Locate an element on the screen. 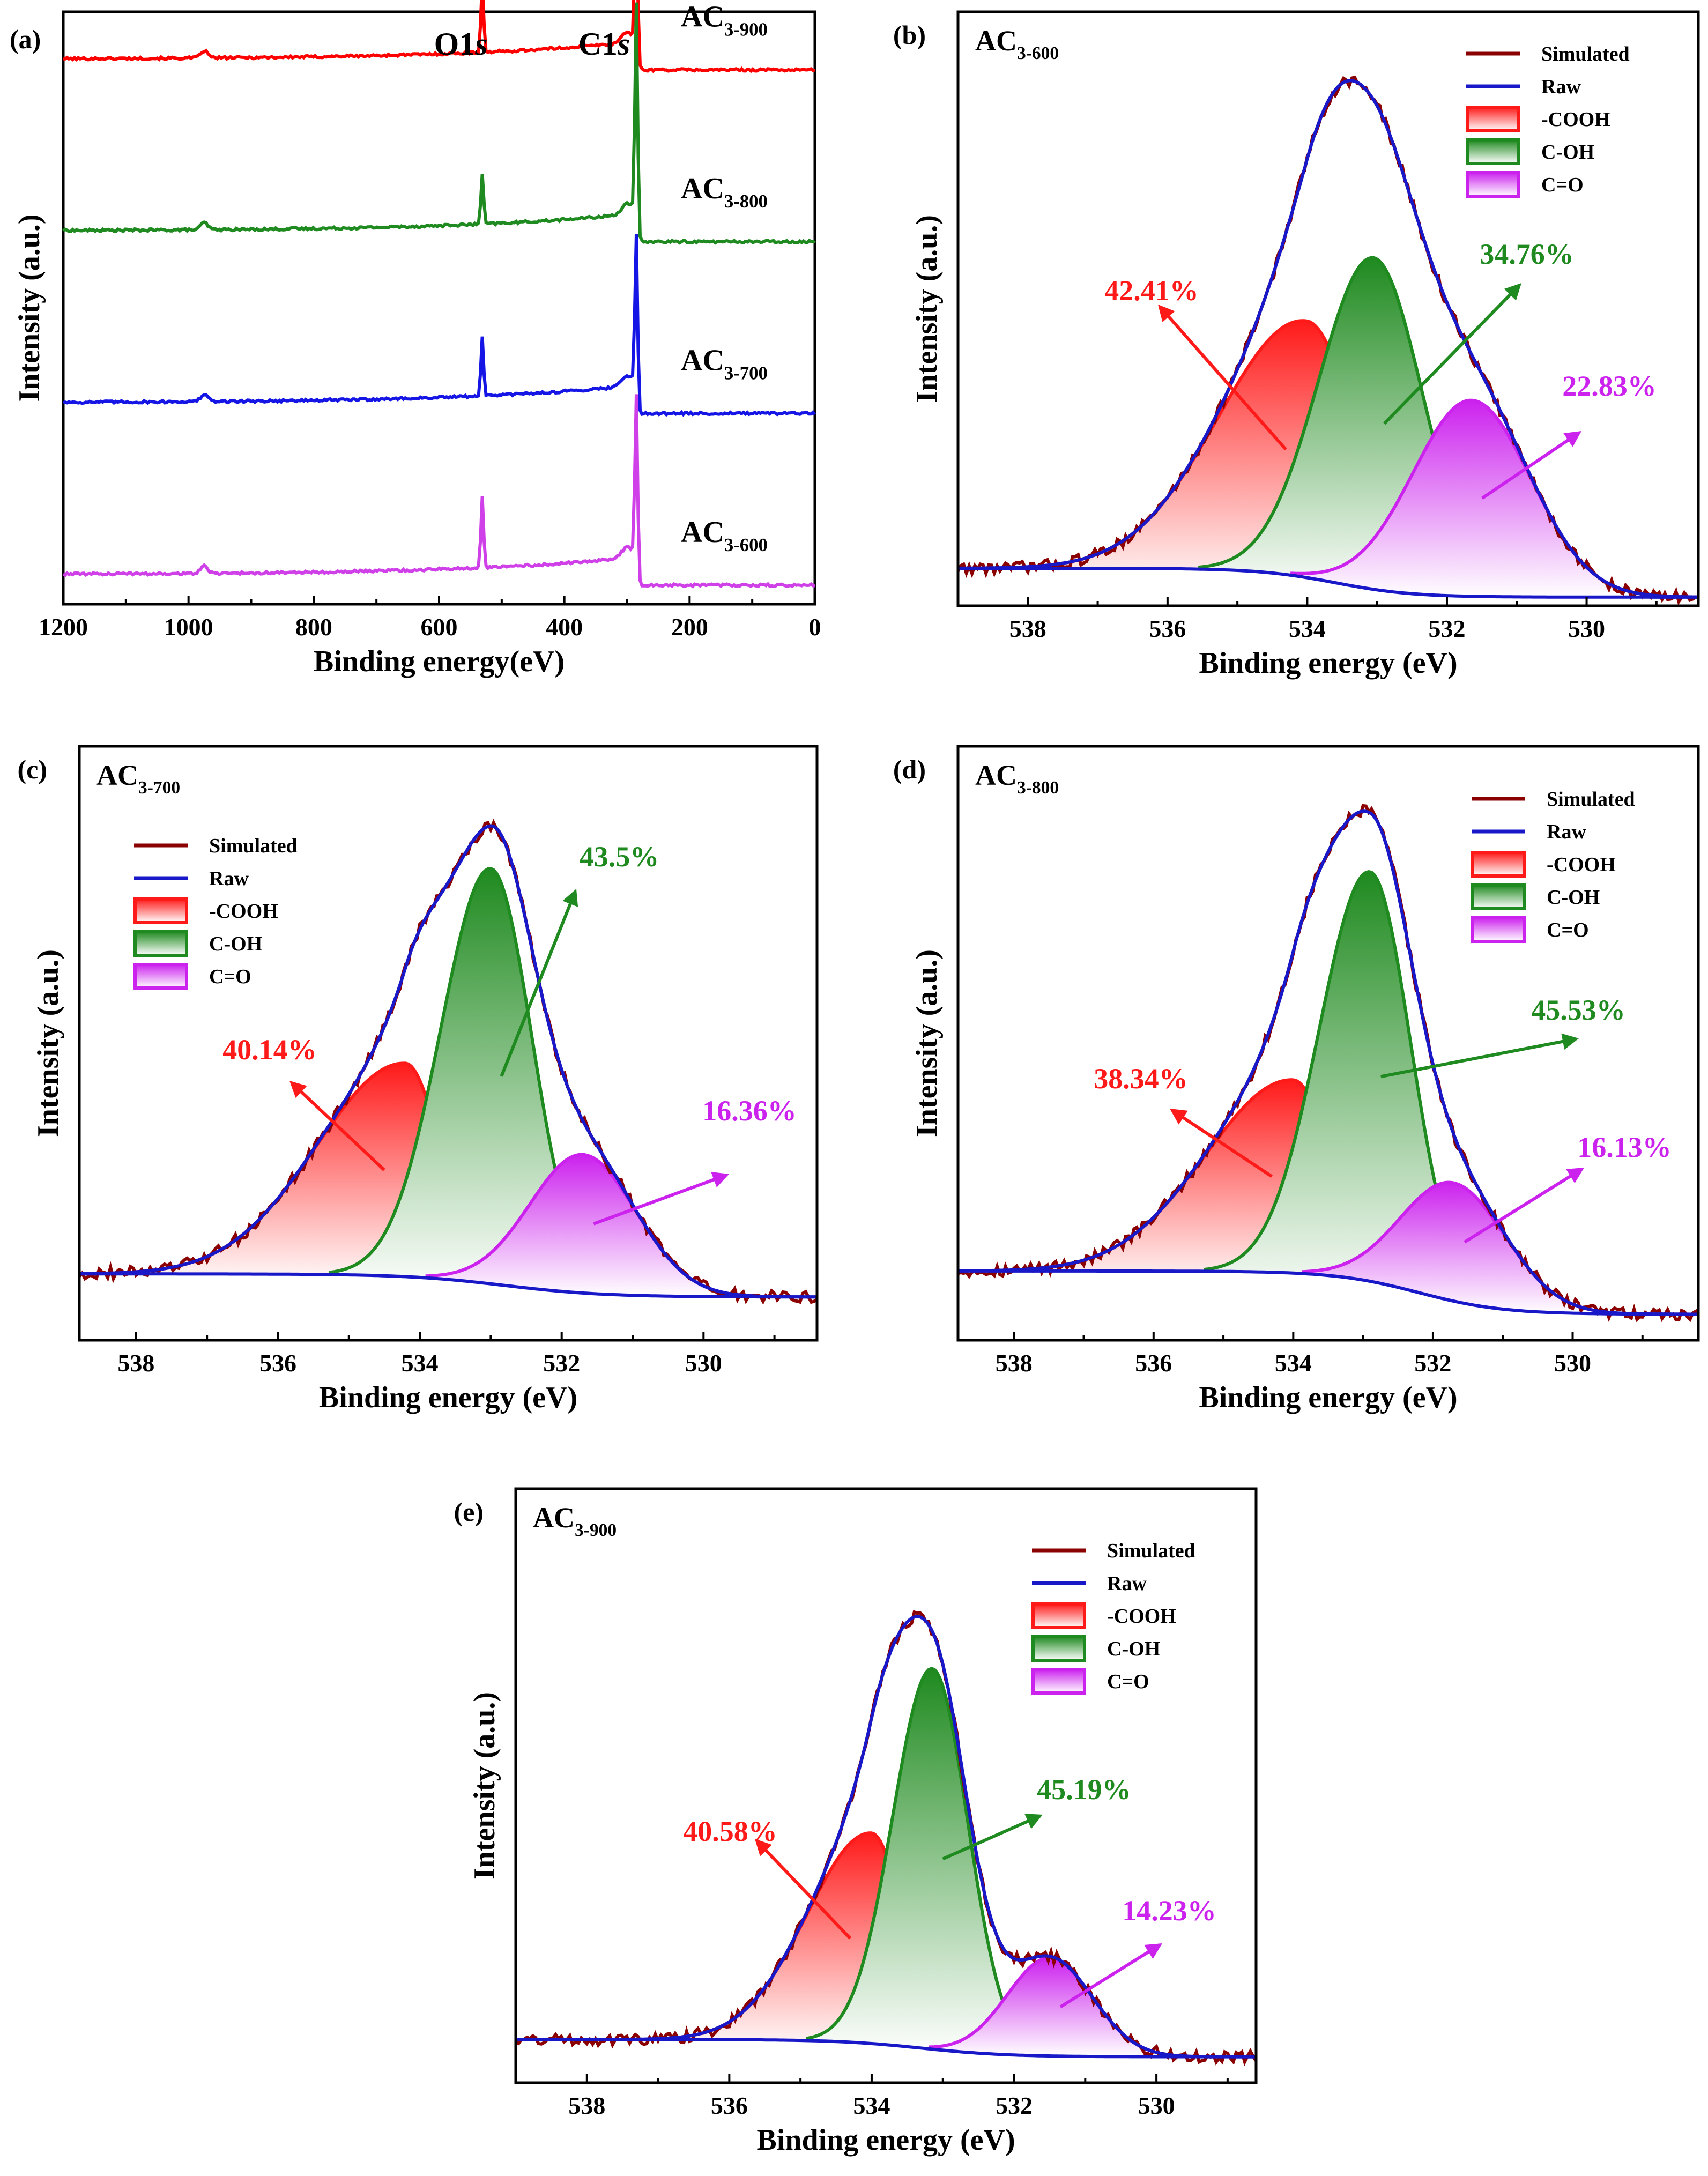 The image size is (1708, 2176). panel-letter: (e) is located at coordinates (469, 1512).